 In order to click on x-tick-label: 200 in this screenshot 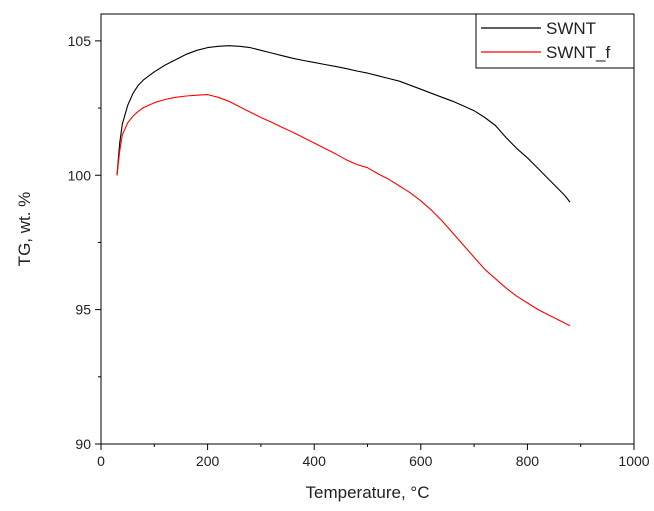, I will do `click(208, 461)`.